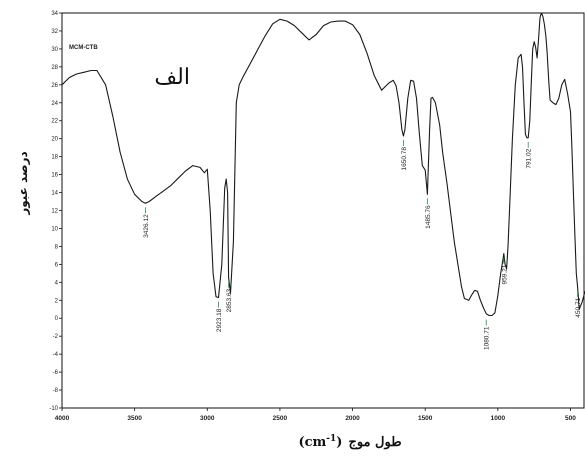  I want to click on peak-label: 791.02, so click(529, 158).